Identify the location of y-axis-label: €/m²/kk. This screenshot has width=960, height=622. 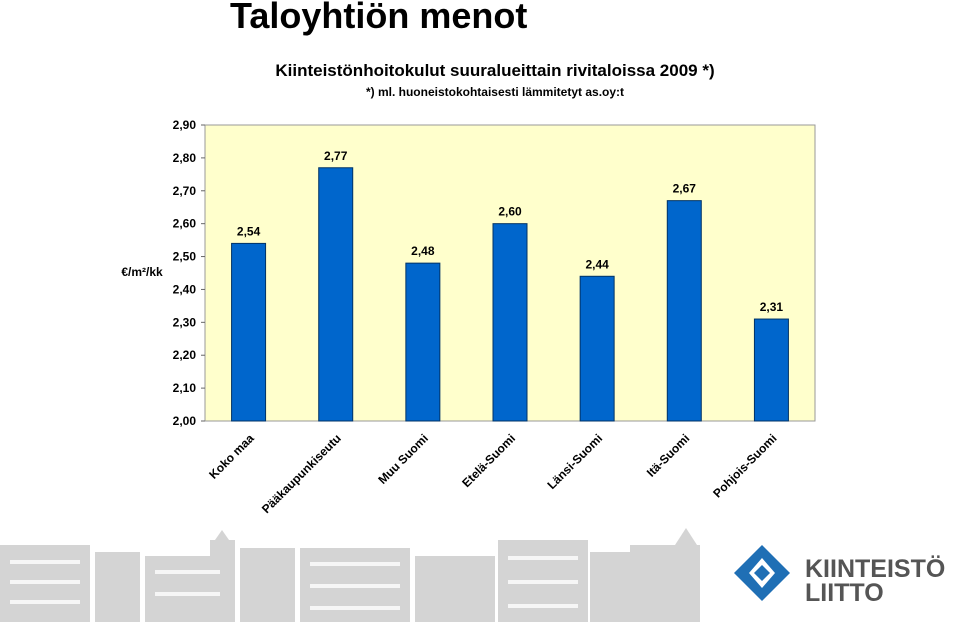
(142, 272).